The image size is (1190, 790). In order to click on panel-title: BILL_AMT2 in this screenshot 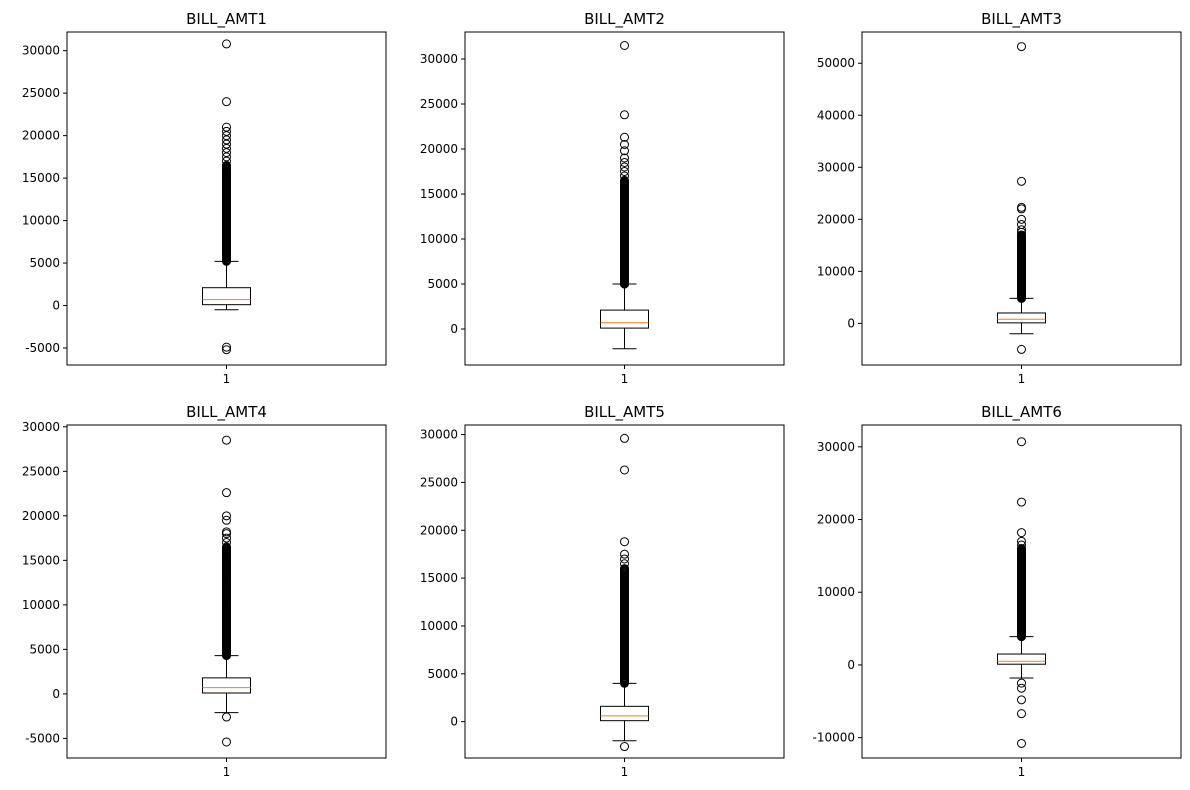, I will do `click(624, 19)`.